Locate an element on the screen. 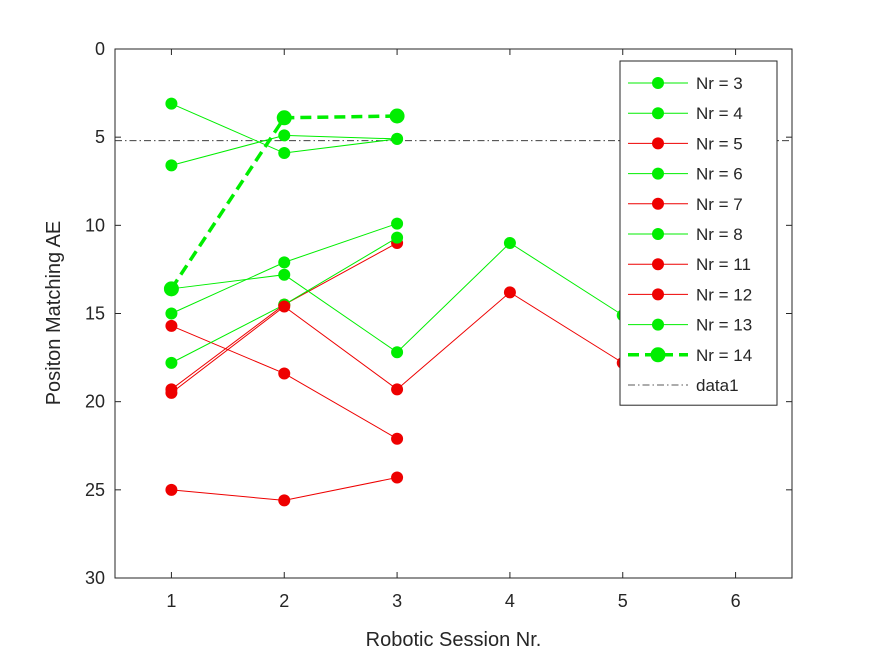 The height and width of the screenshot is (656, 875). legend-label: Nr = 11 is located at coordinates (723, 264).